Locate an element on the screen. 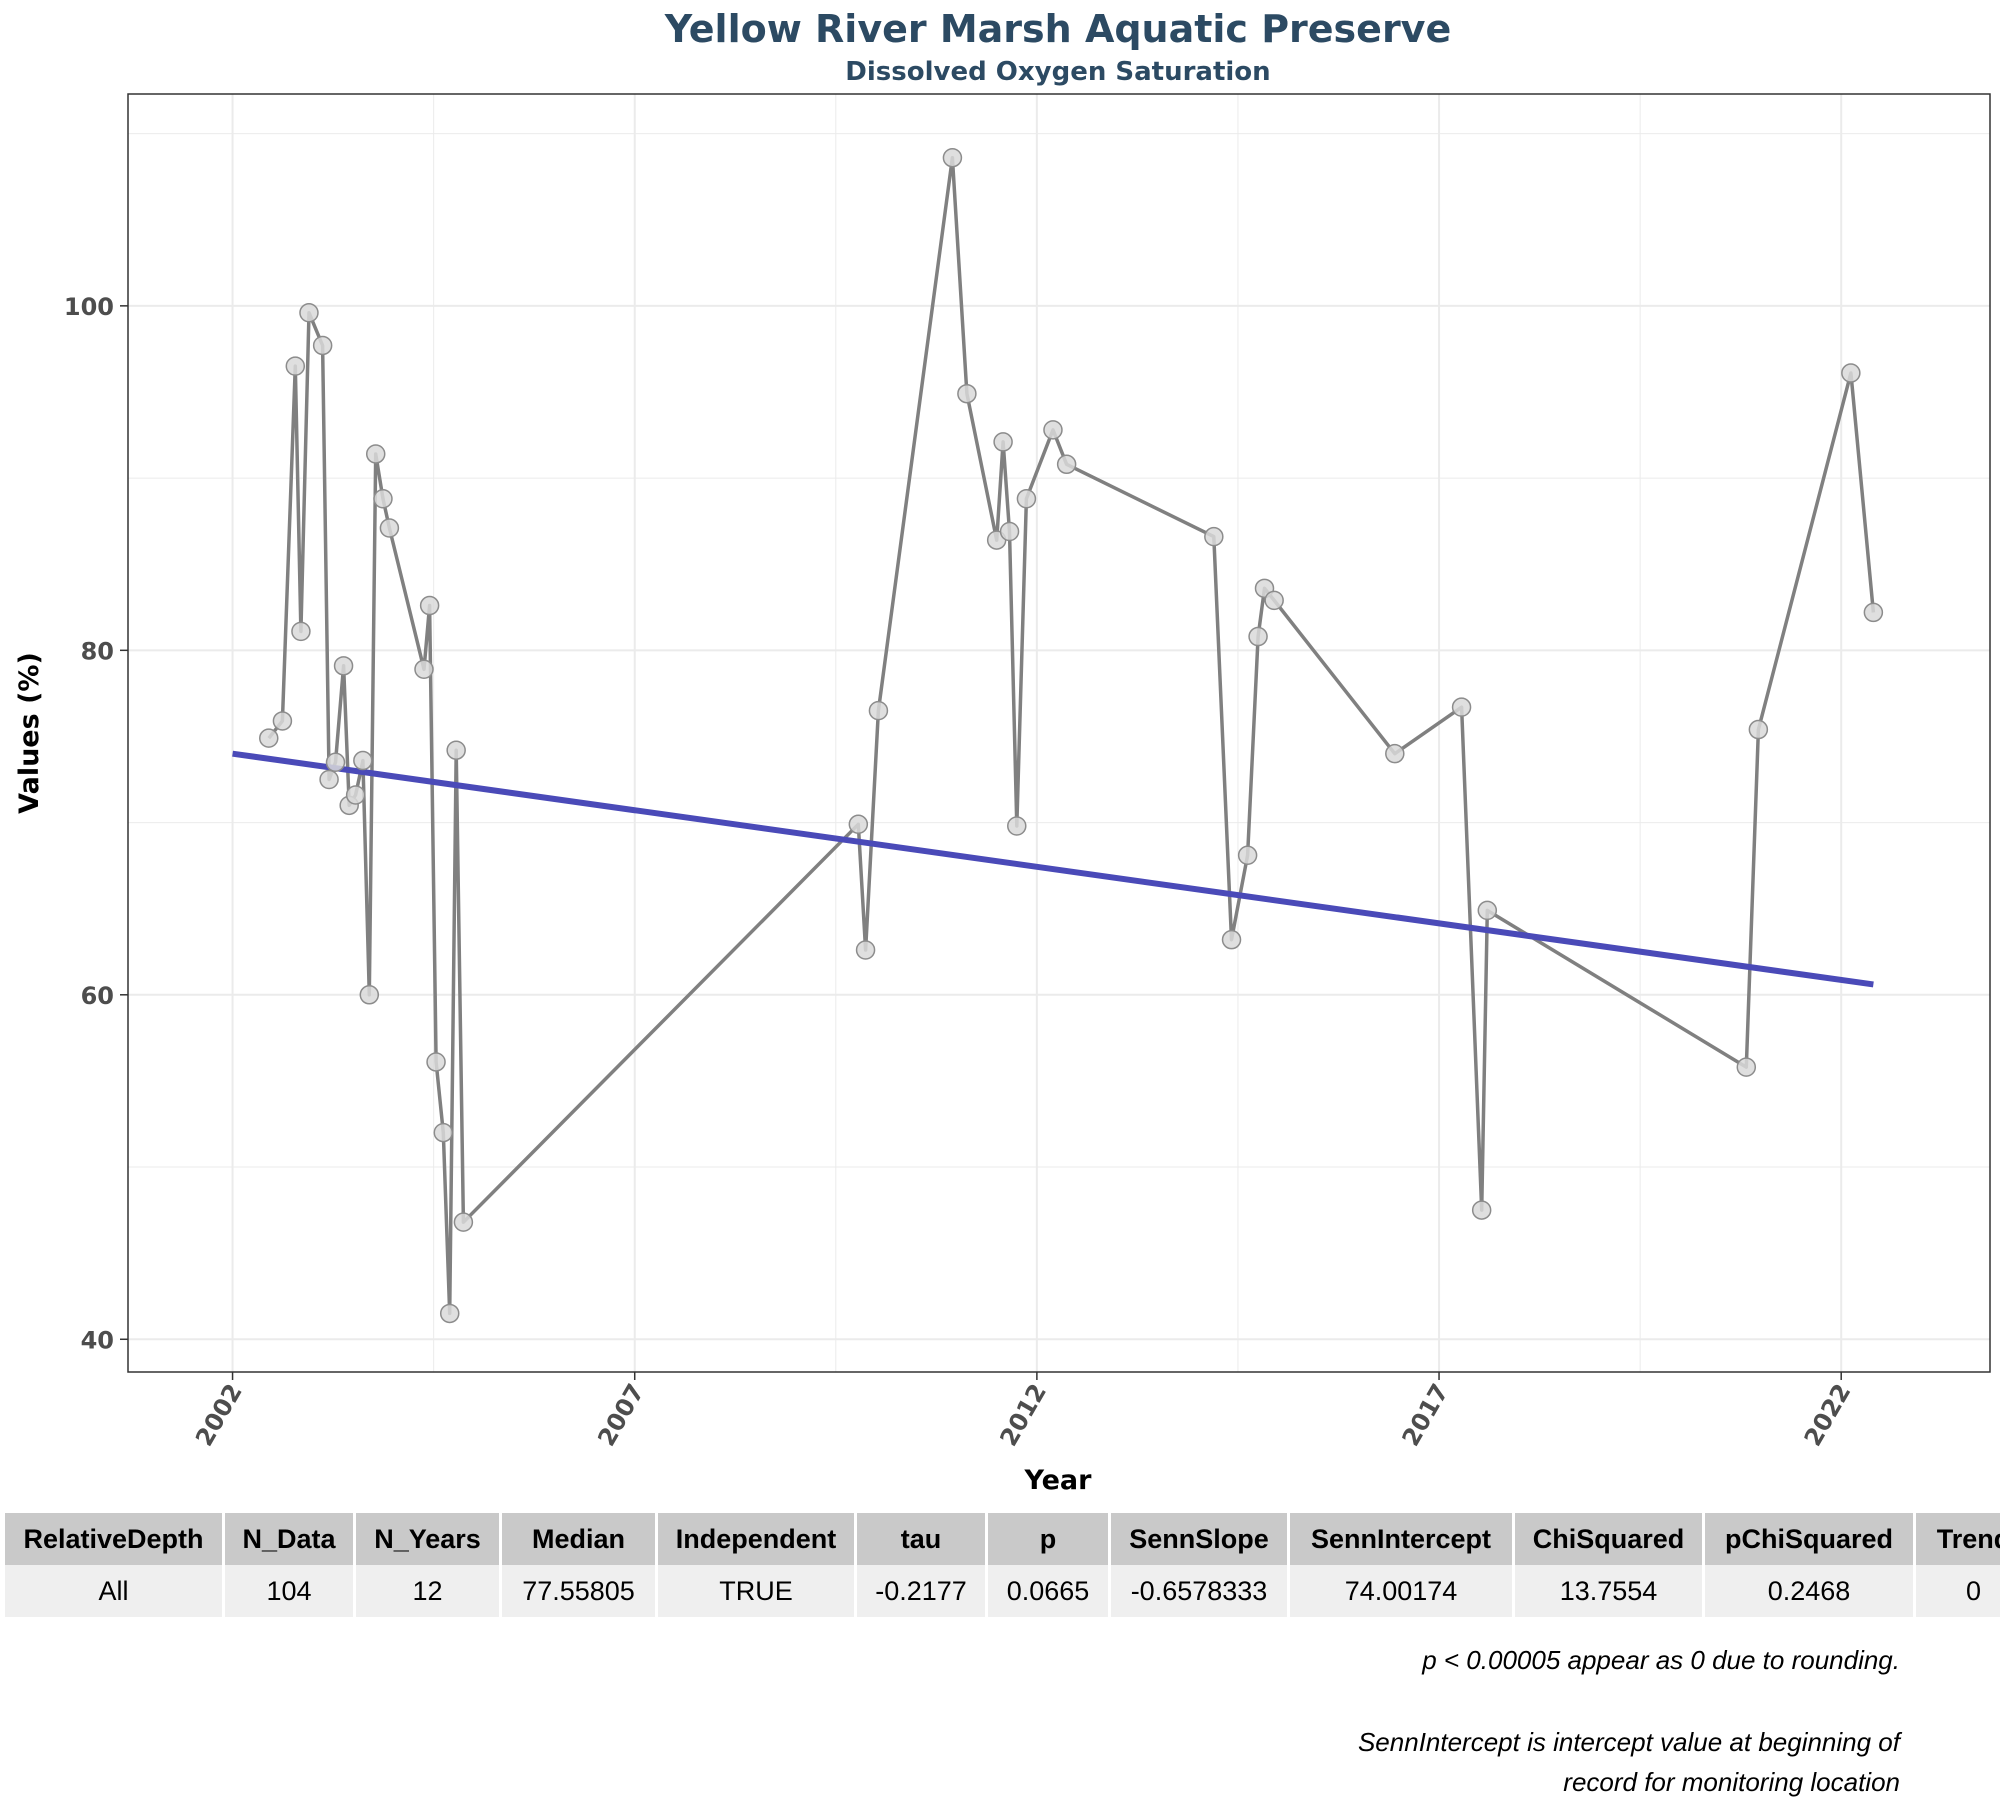 This screenshot has height=1802, width=2000. x-tick-label: 2012 is located at coordinates (1023, 1415).